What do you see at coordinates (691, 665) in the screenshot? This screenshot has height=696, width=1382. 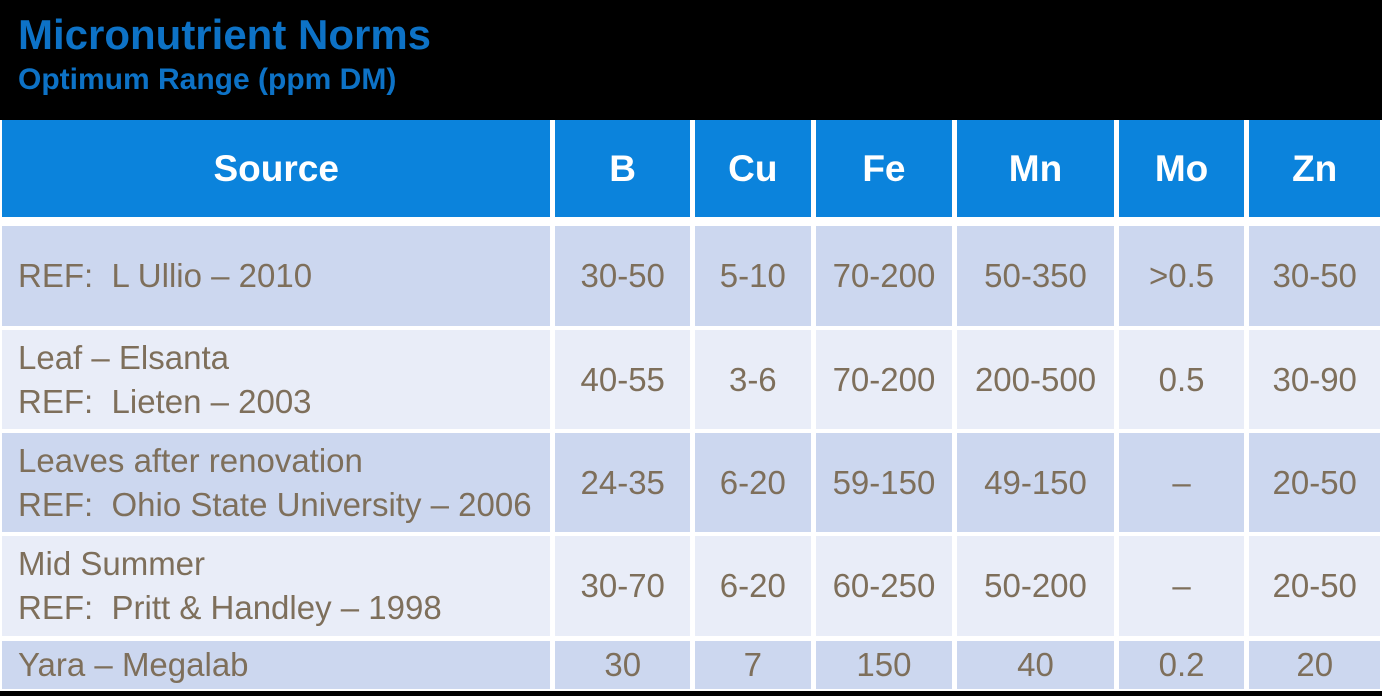 I see `table-row: Yara – Megalab 30 7 150 40 0.2 20` at bounding box center [691, 665].